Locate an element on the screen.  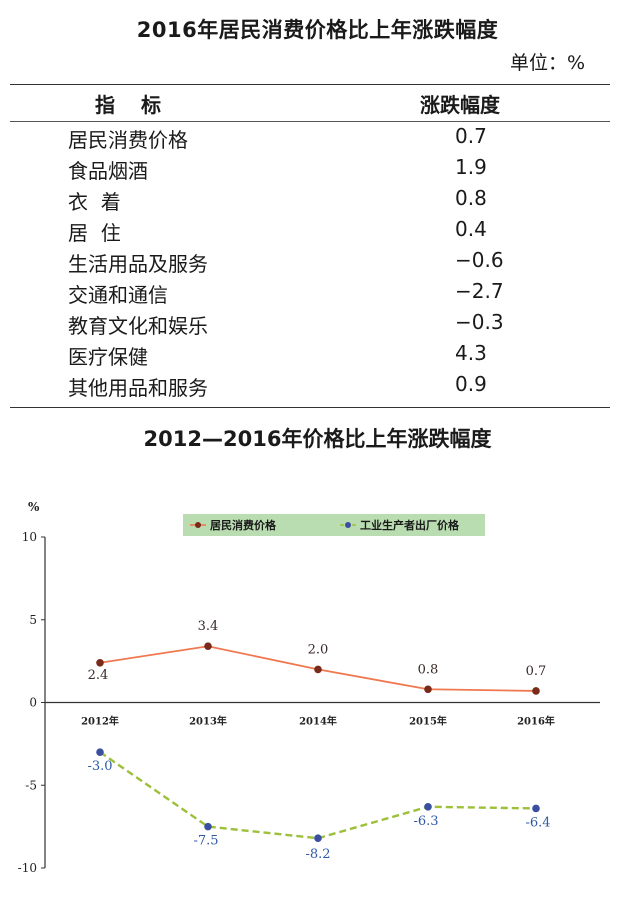
row-name: 医疗保健 is located at coordinates (108, 357).